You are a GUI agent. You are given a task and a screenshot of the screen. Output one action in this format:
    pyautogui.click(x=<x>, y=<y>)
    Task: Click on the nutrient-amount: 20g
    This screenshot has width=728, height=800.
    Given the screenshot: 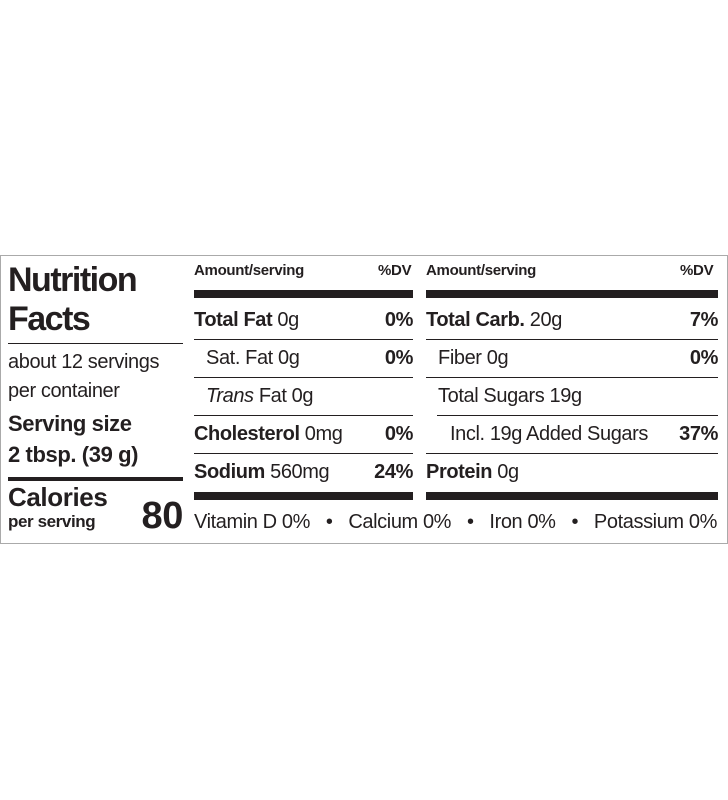 What is the action you would take?
    pyautogui.click(x=546, y=320)
    